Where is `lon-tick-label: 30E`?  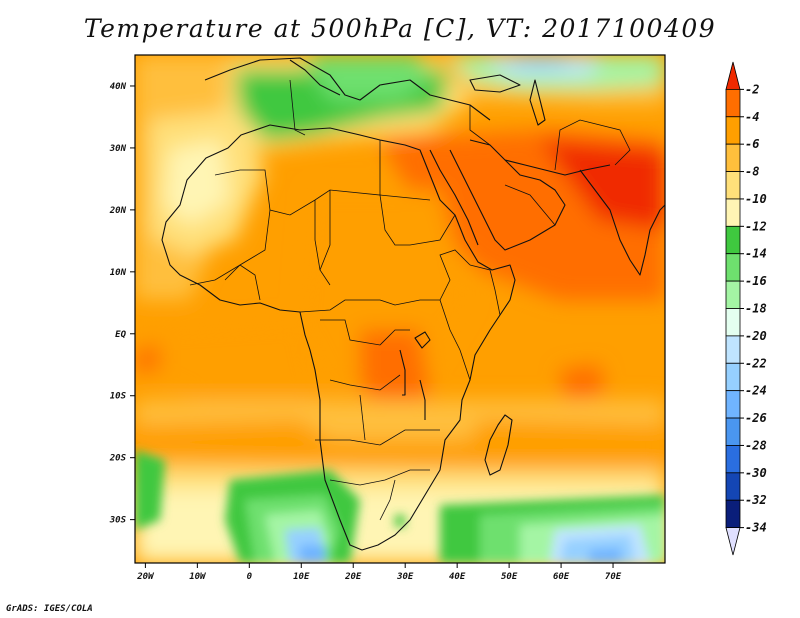 lon-tick-label: 30E is located at coordinates (405, 577).